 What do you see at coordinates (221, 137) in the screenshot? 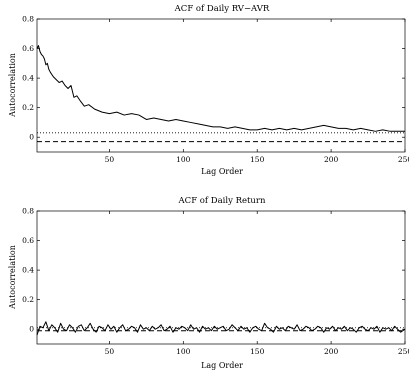
I see `reference-lines` at bounding box center [221, 137].